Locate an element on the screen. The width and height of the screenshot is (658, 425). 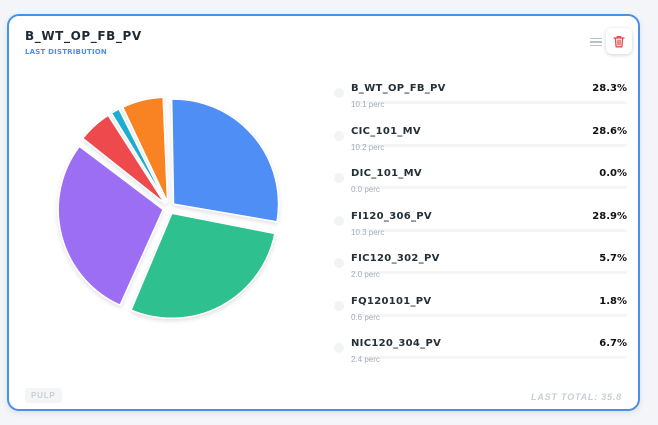
legend-item: B_WT_OP_FB_PV 28.3% 10.1 perc is located at coordinates (479, 101).